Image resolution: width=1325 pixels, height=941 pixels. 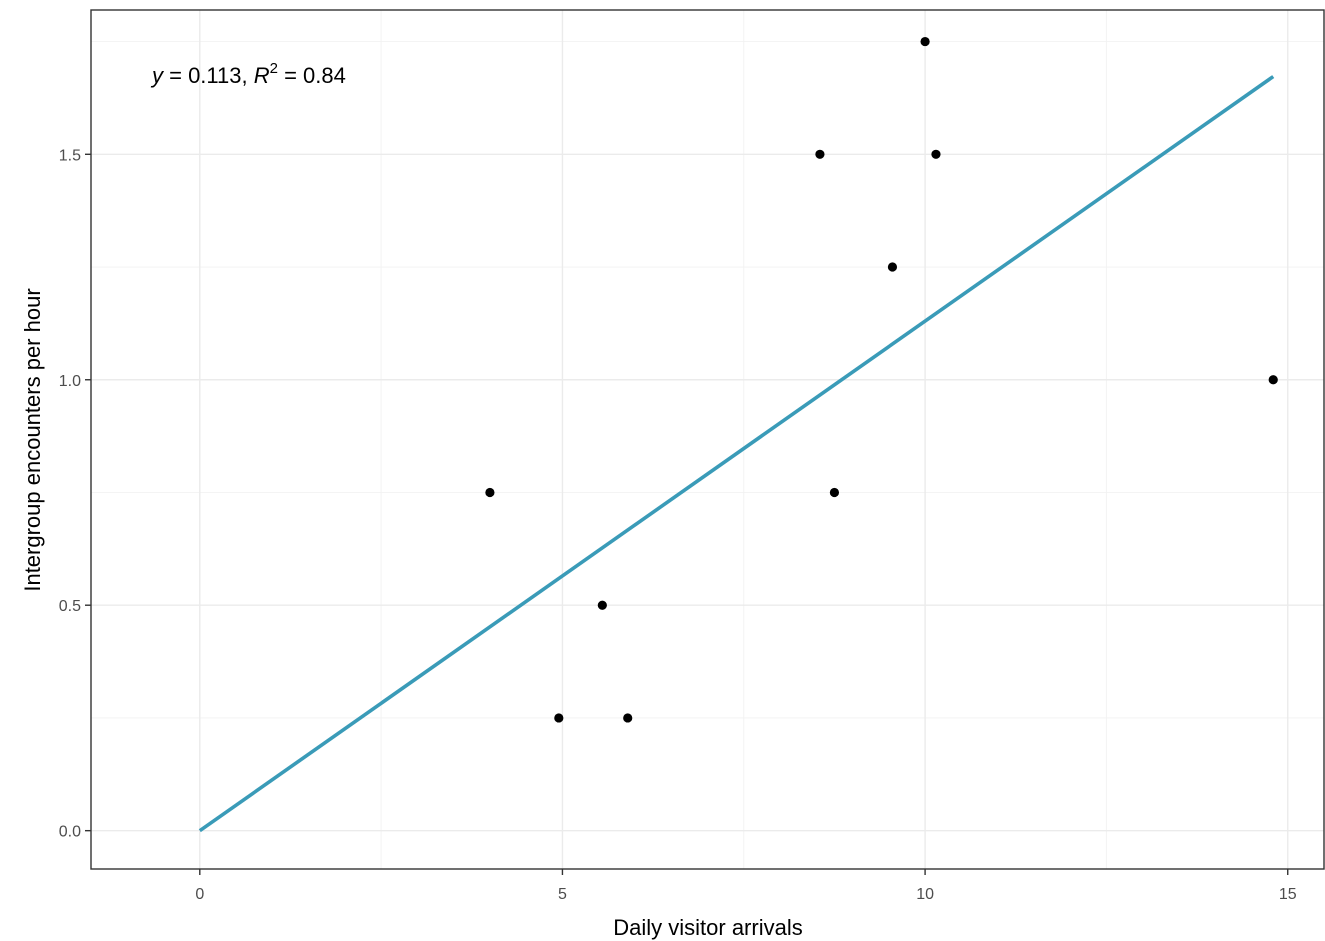 I want to click on y-tick-label: 1.5, so click(x=70, y=155).